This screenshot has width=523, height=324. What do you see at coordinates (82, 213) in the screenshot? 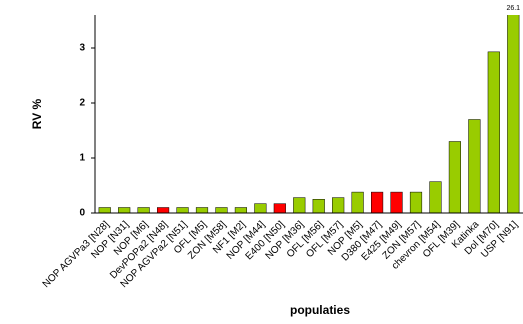
I see `y-tick-label: 0` at bounding box center [82, 213].